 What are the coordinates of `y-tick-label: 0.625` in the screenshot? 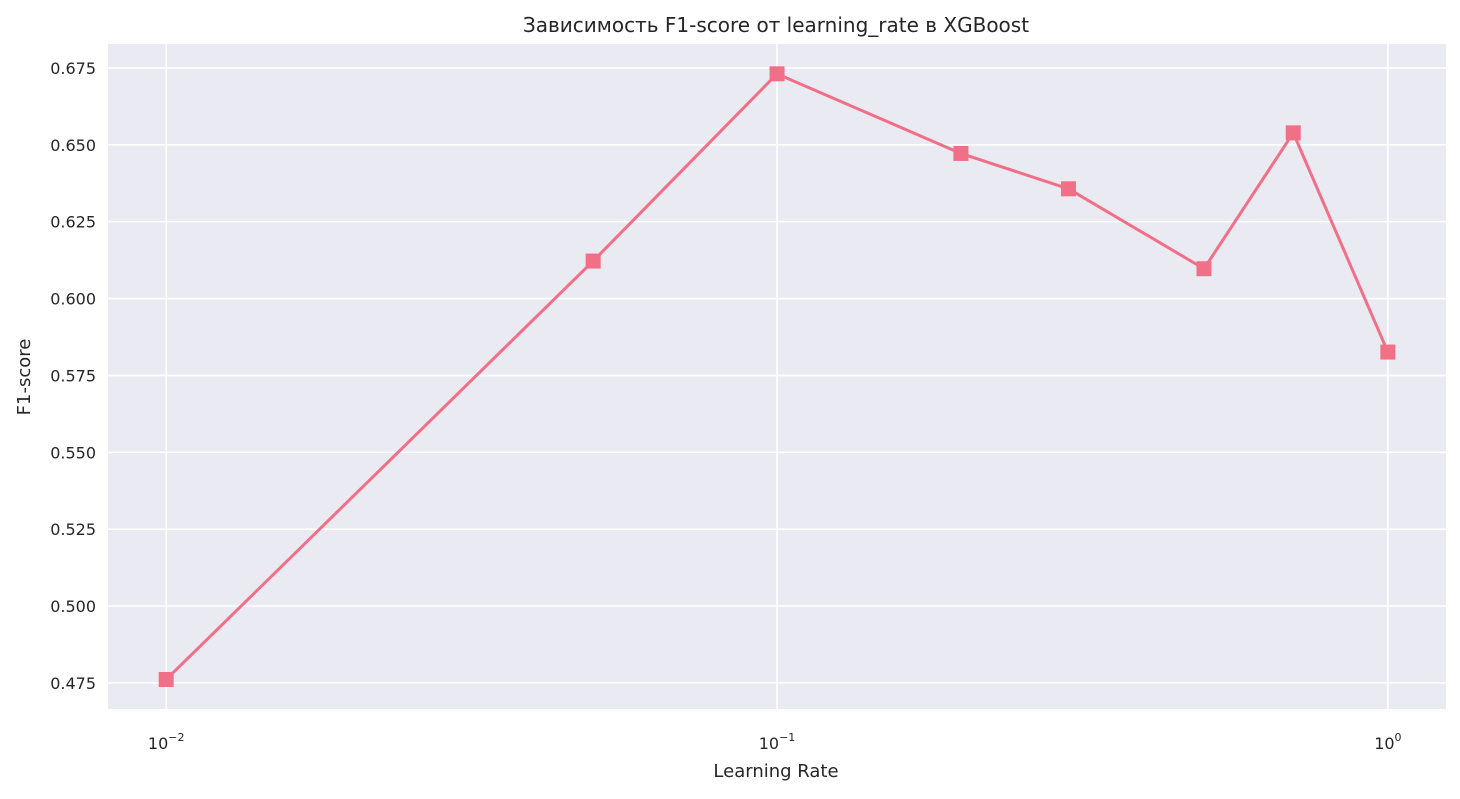 It's located at (73, 222).